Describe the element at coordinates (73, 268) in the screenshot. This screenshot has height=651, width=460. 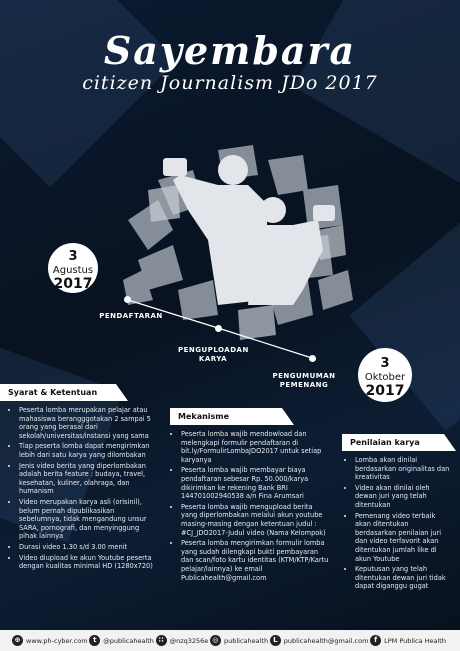
I see `start-date-badge: 3 Agustus 2017` at that location.